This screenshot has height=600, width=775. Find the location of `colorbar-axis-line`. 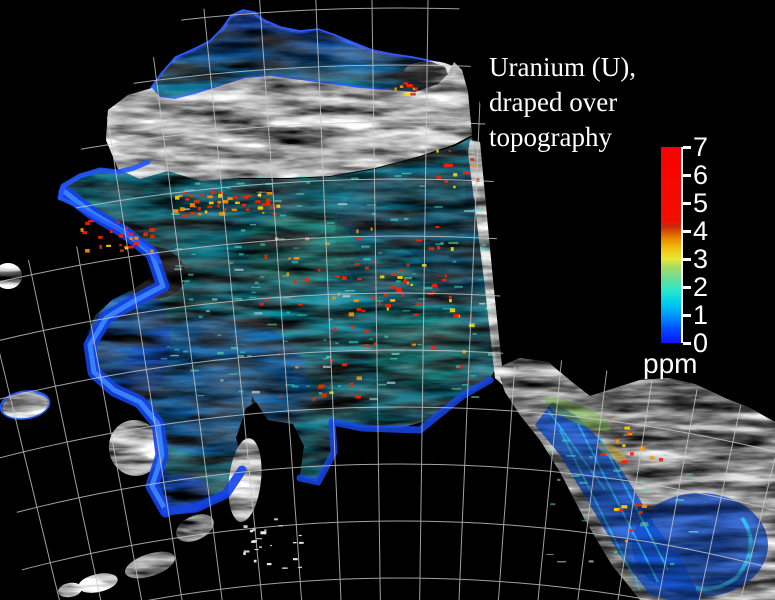

colorbar-axis-line is located at coordinates (682, 245).